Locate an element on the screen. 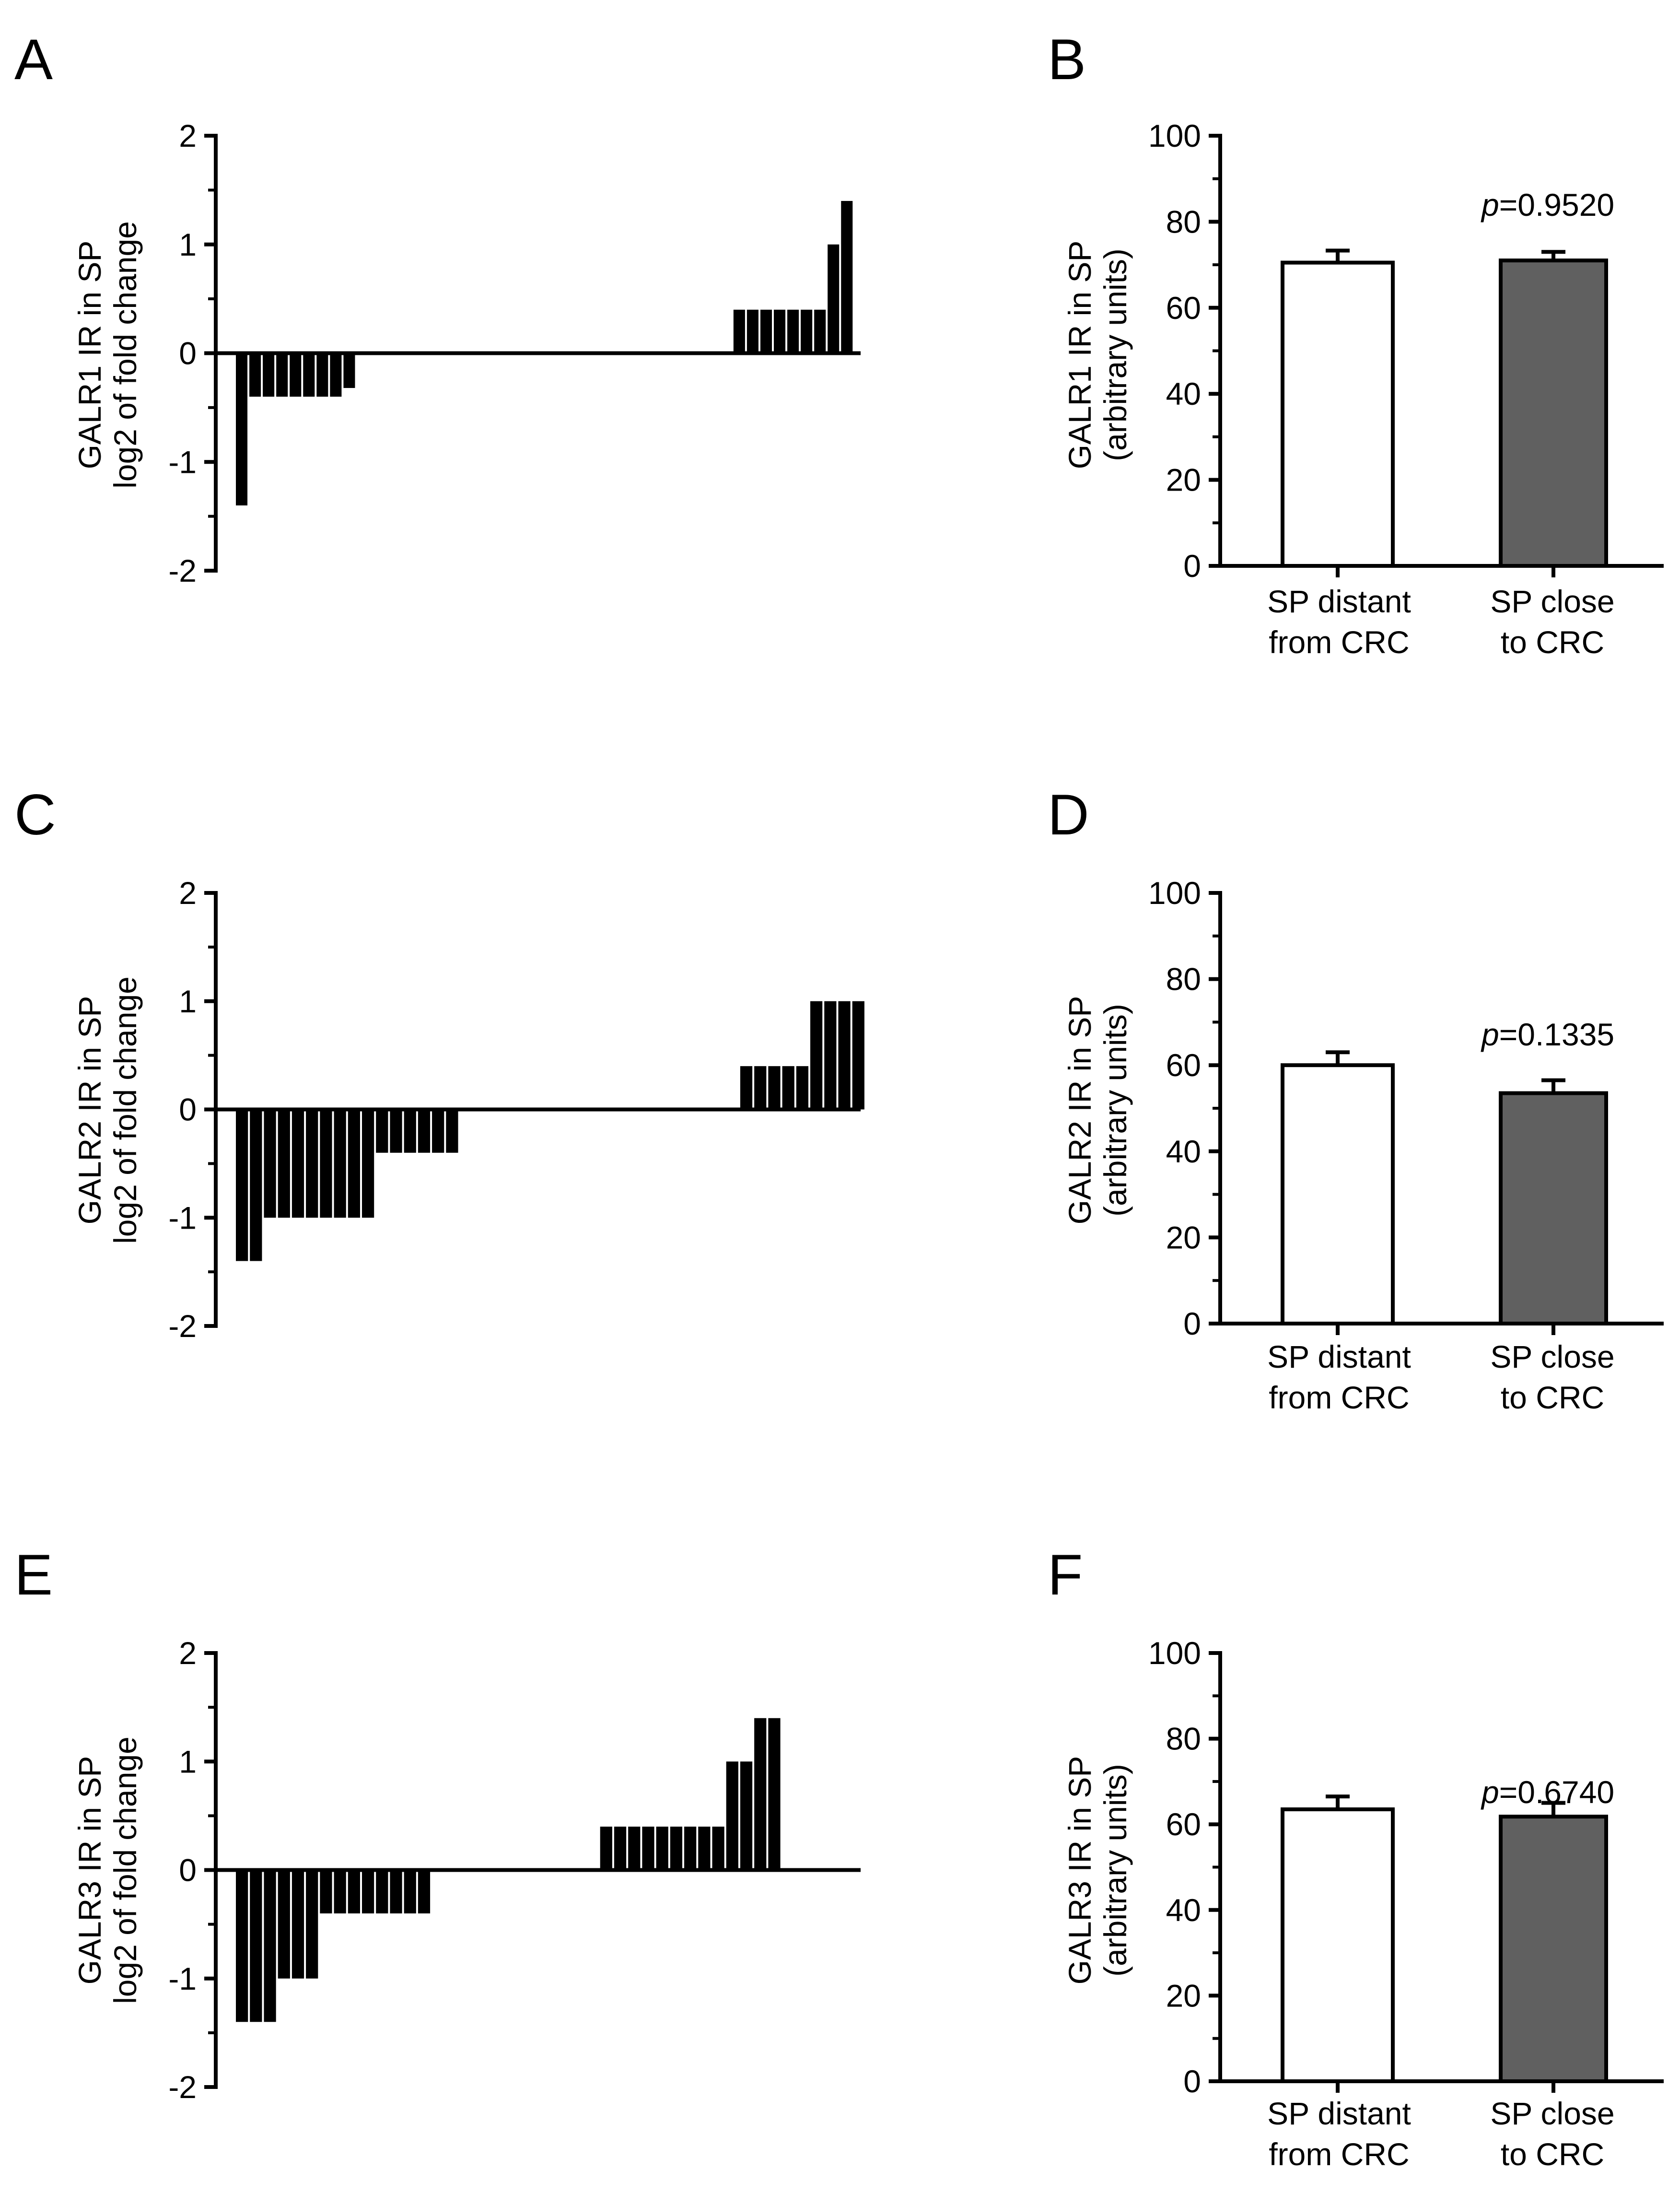 Image resolution: width=1680 pixels, height=2193 pixels. y-axis-label: GALR2 IR in SP is located at coordinates (1079, 1110).